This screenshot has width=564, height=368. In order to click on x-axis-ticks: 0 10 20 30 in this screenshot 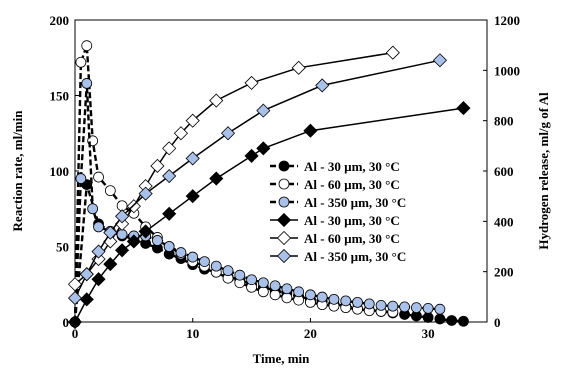, I will do `click(253, 329)`.